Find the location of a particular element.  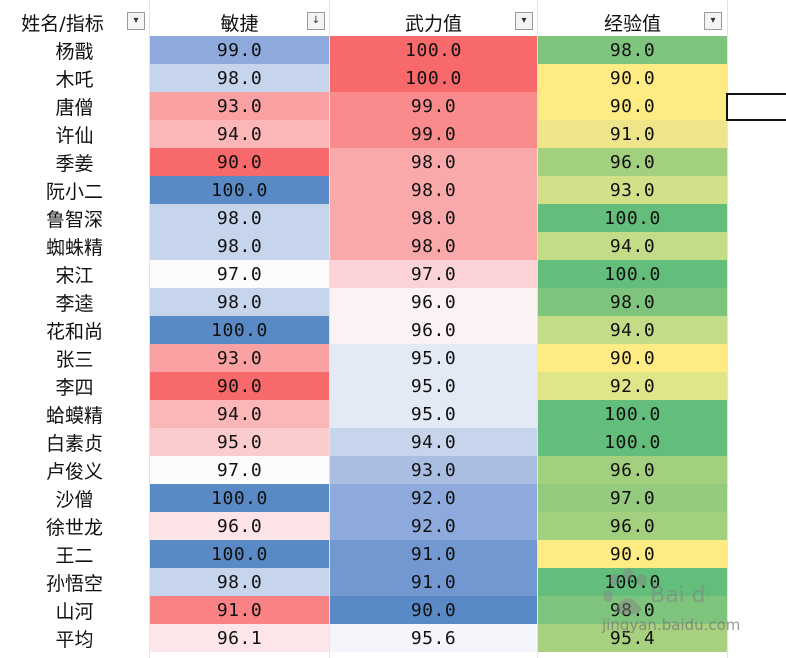

header-exp: 经验值 ▾ is located at coordinates (632, 22).